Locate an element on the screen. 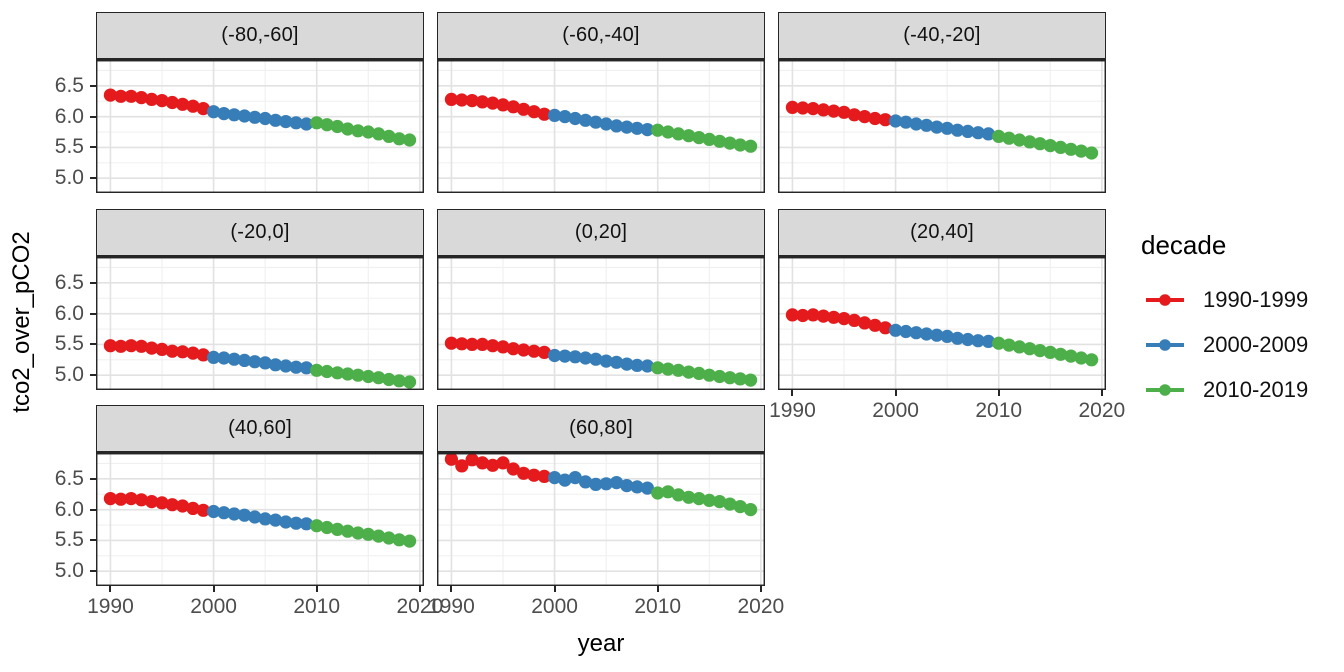  legend-entry: 2000-2009 is located at coordinates (1225, 345).